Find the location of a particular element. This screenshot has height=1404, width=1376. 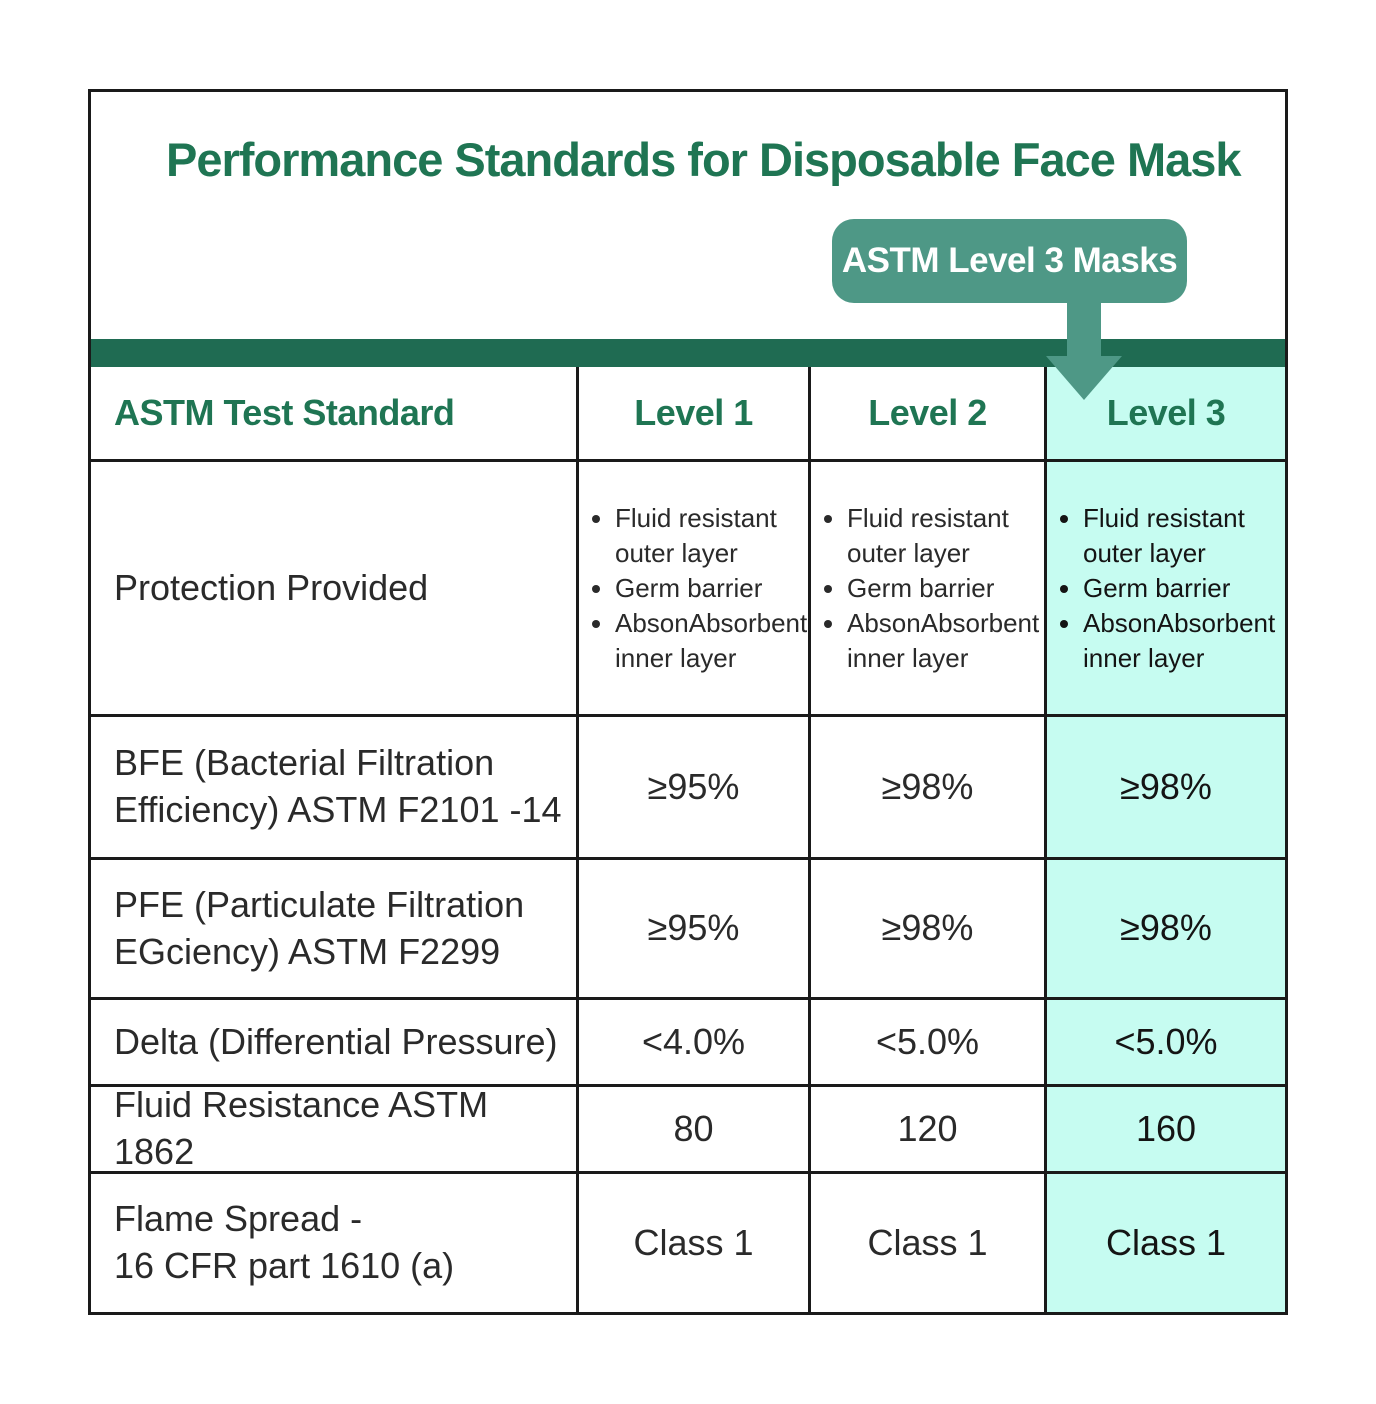

delta-level-1: <4.0% is located at coordinates (695, 1043).